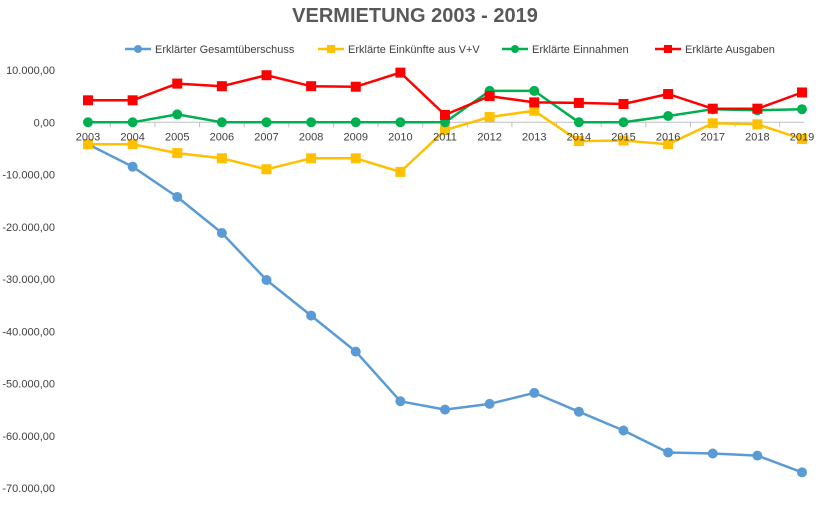  I want to click on y-tick-label: 10.000,00, so click(30, 71).